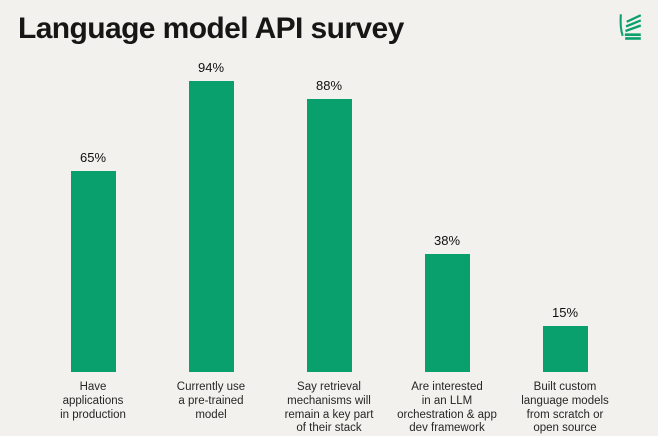  What do you see at coordinates (447, 241) in the screenshot?
I see `bar-value-label: 38%` at bounding box center [447, 241].